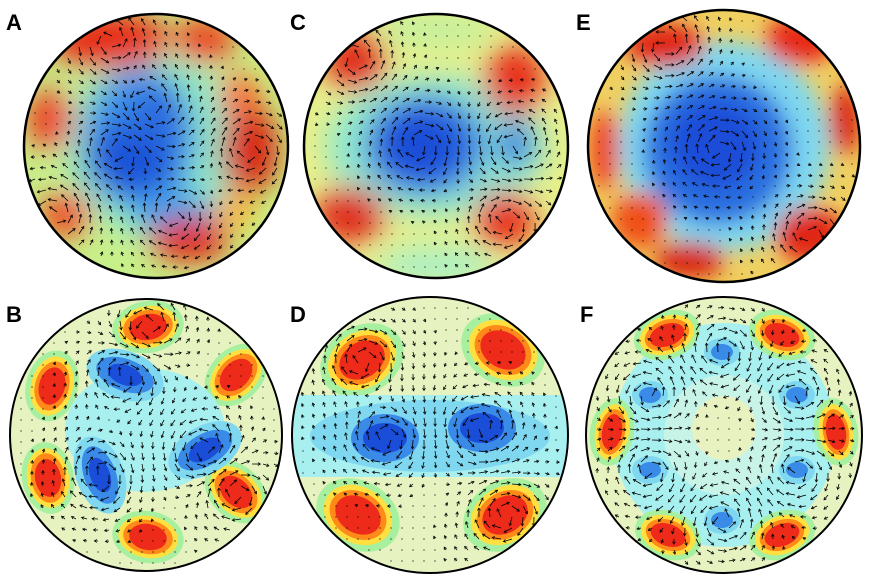 The image size is (870, 580). What do you see at coordinates (14, 314) in the screenshot?
I see `panel-label-b: B` at bounding box center [14, 314].